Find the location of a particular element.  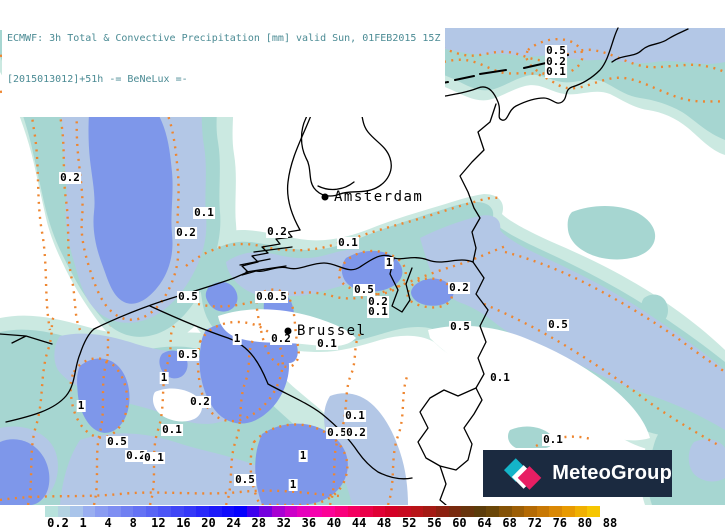

precipitation-colorbar is located at coordinates (322, 511).